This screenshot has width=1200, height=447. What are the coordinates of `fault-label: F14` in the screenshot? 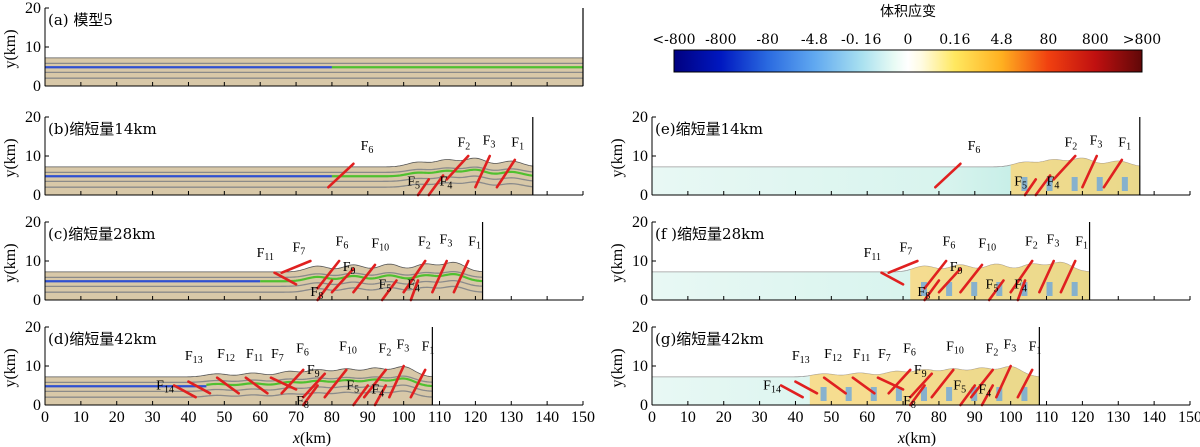 It's located at (772, 386).